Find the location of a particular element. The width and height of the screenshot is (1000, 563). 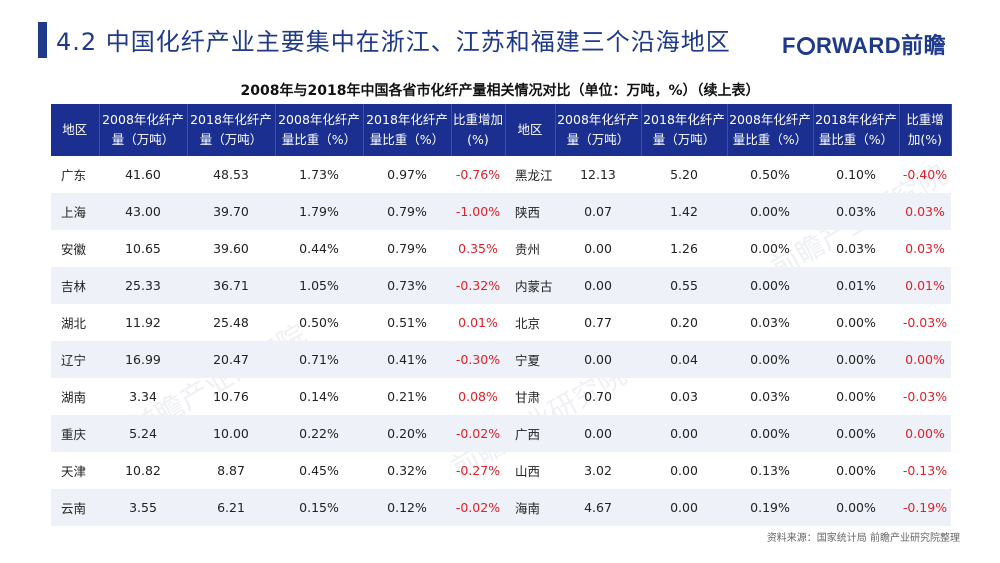

output-2018-cell: 6.21 is located at coordinates (231, 507).